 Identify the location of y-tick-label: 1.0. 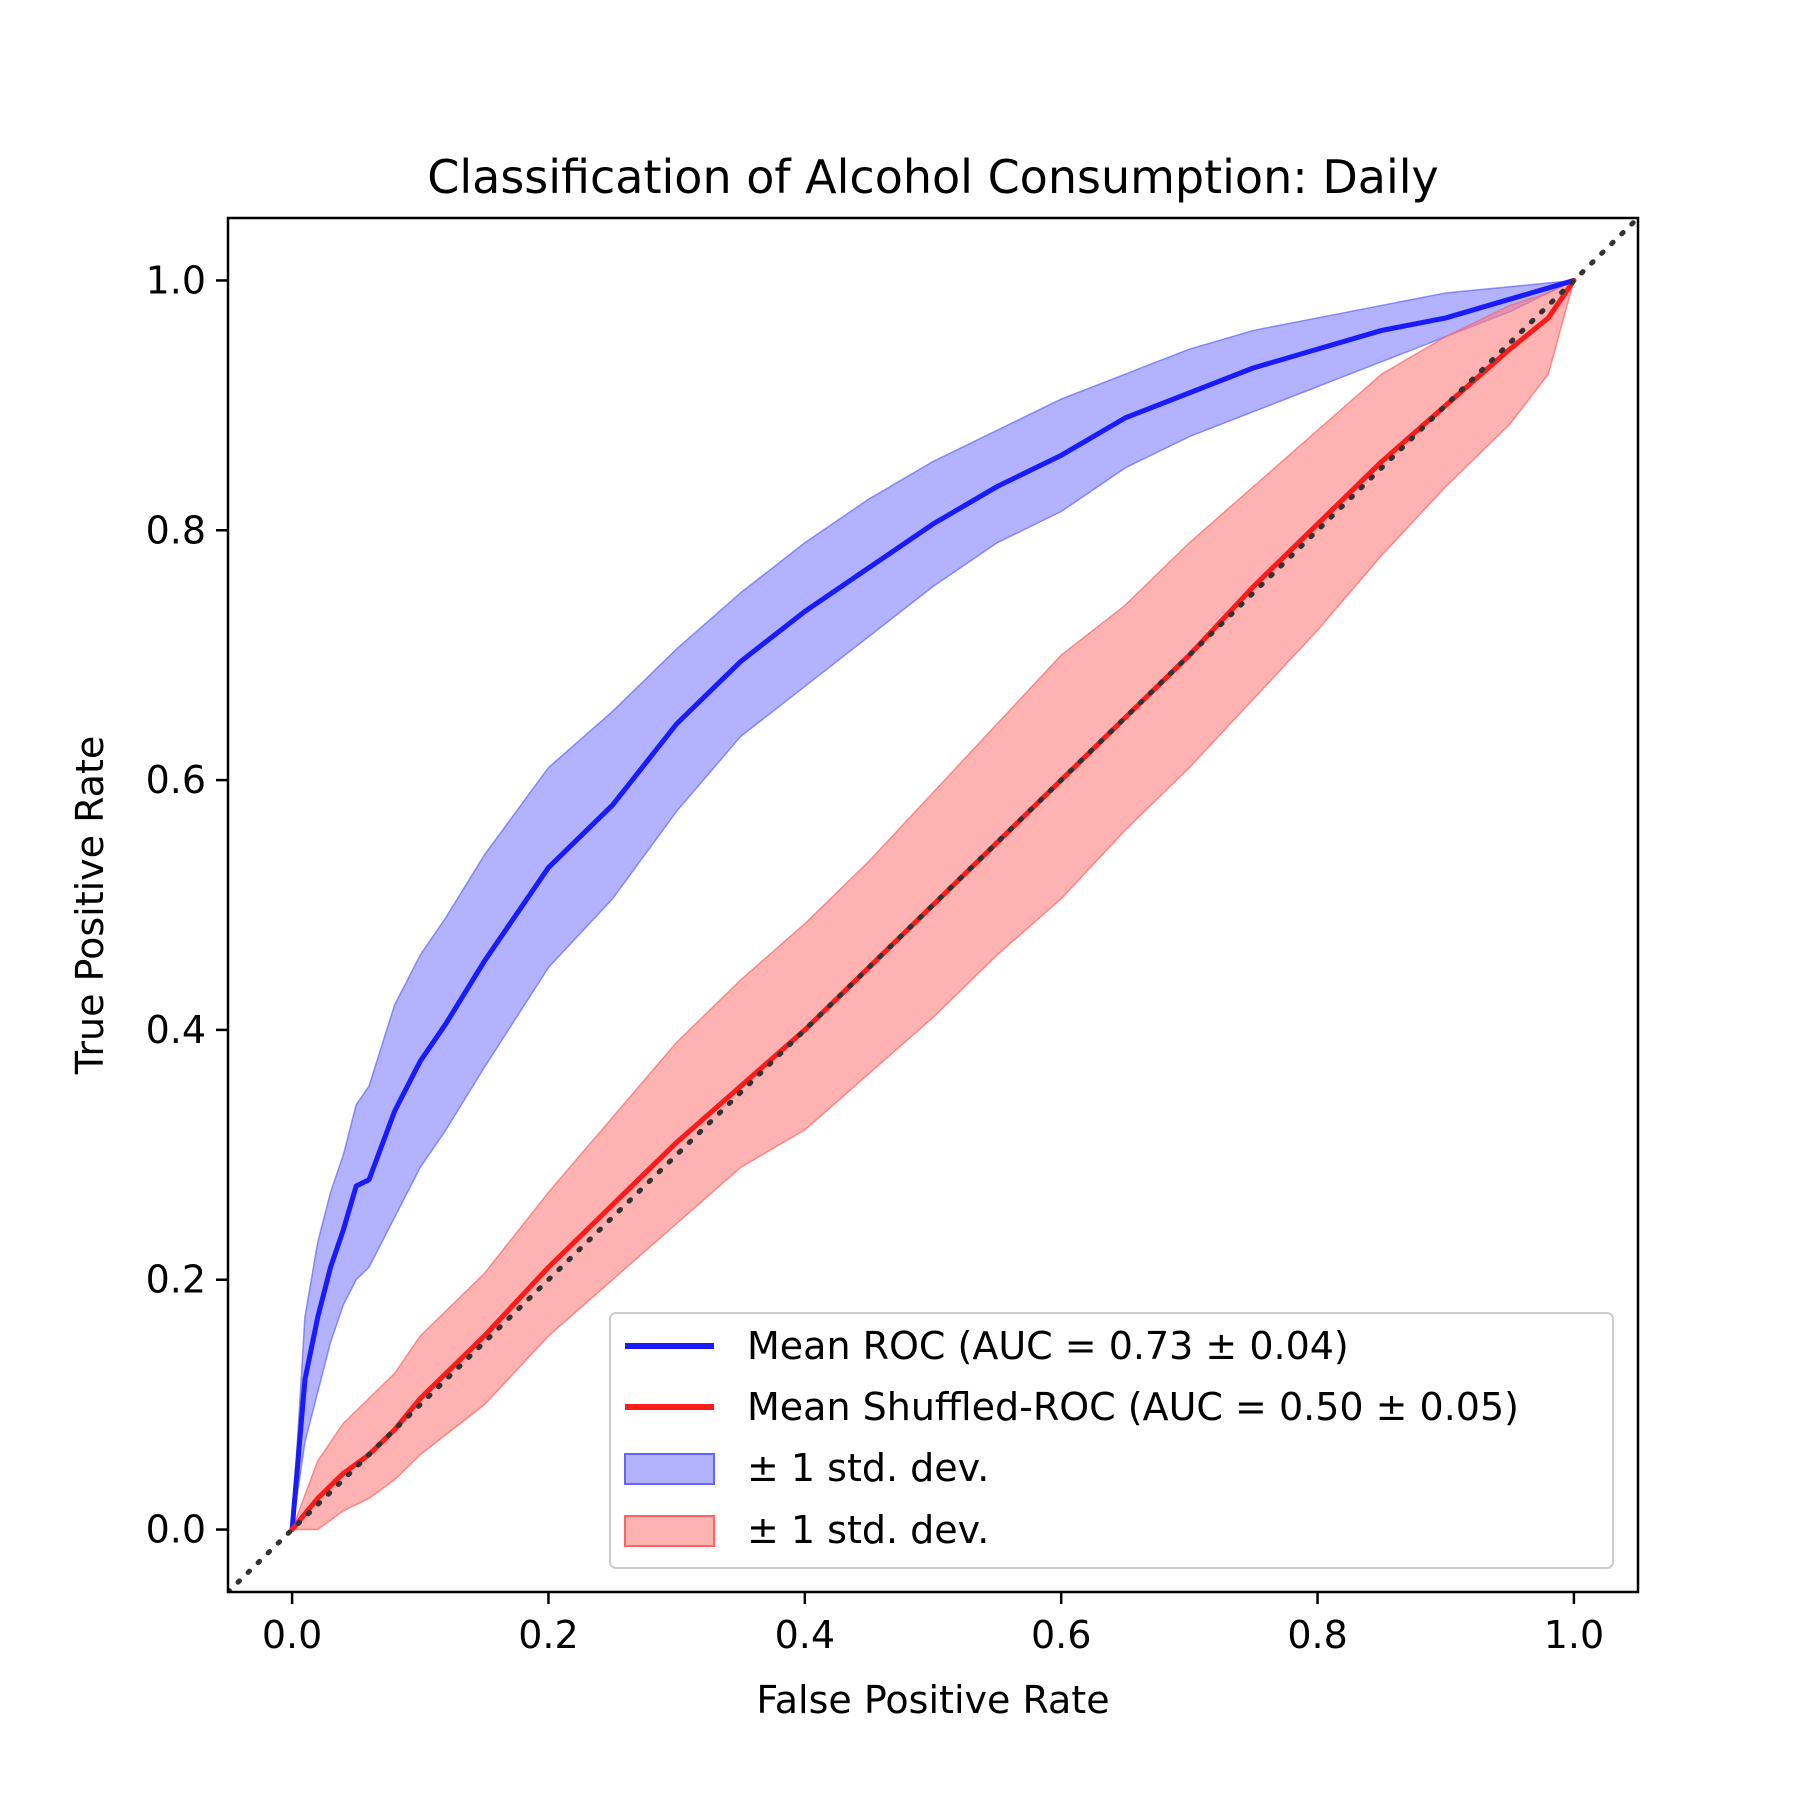
(176, 280).